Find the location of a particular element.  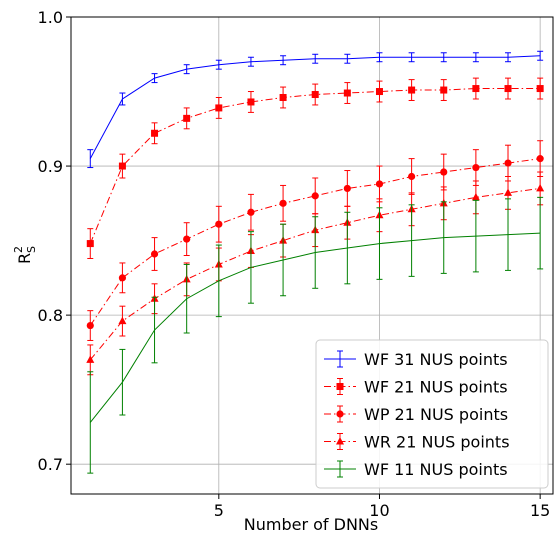

x-tick-label: 10 is located at coordinates (379, 510).